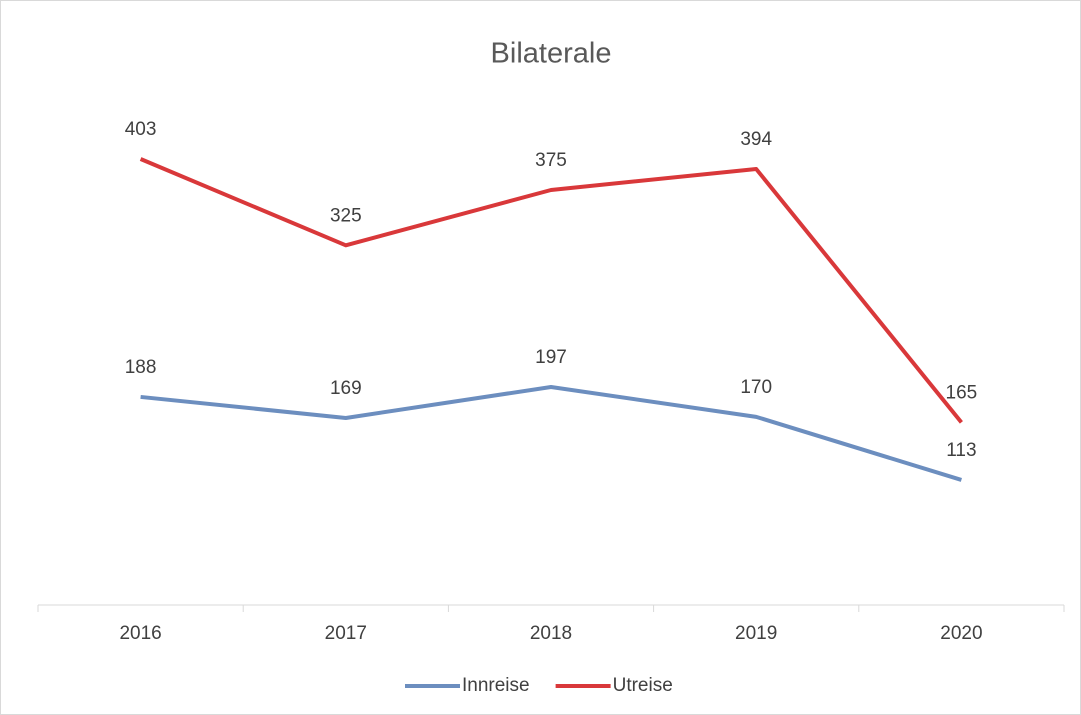  I want to click on x-tick-label: 2017, so click(346, 633).